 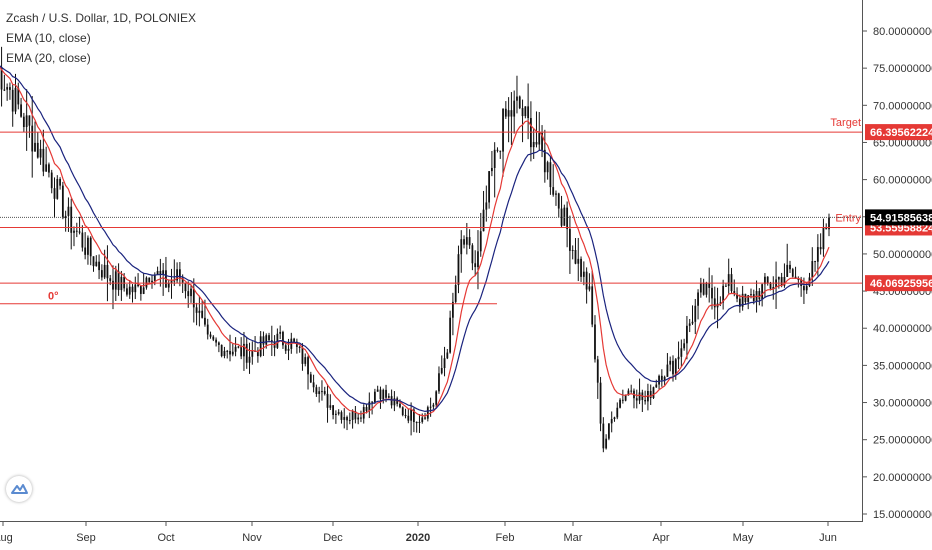 What do you see at coordinates (902, 255) in the screenshot?
I see `y-tick-label: 50.00000000` at bounding box center [902, 255].